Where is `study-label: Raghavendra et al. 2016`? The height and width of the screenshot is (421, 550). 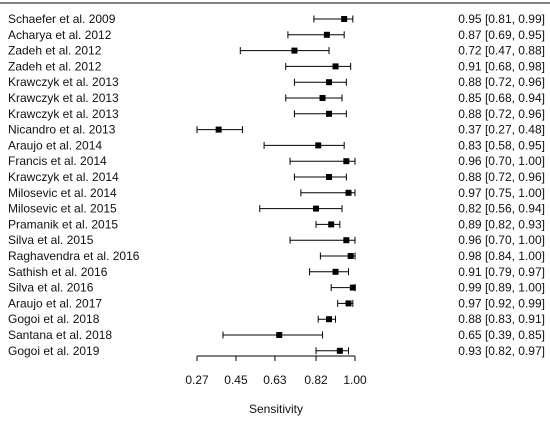
study-label: Raghavendra et al. 2016 is located at coordinates (74, 256).